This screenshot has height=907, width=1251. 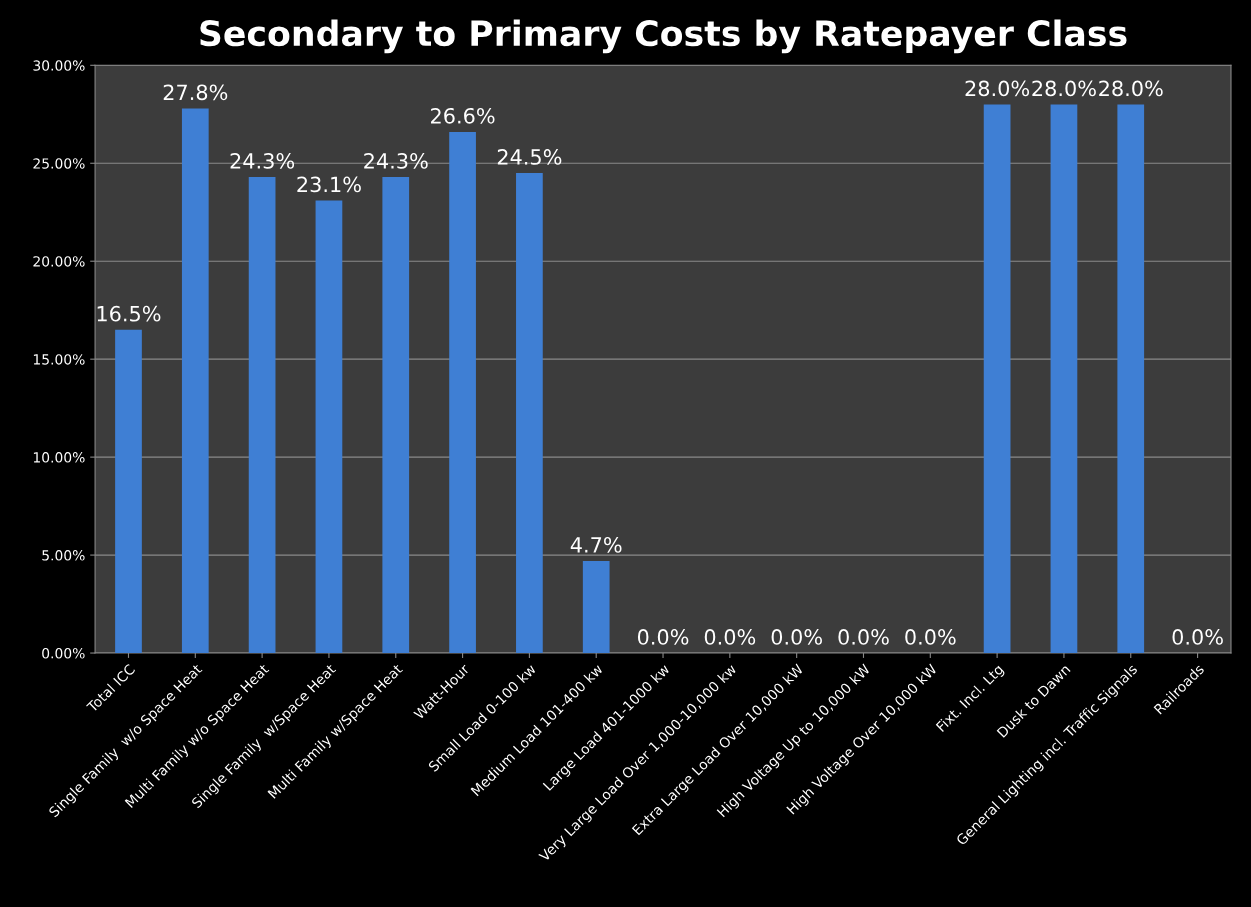 What do you see at coordinates (59, 359) in the screenshot?
I see `y-tick-label: 15.00%` at bounding box center [59, 359].